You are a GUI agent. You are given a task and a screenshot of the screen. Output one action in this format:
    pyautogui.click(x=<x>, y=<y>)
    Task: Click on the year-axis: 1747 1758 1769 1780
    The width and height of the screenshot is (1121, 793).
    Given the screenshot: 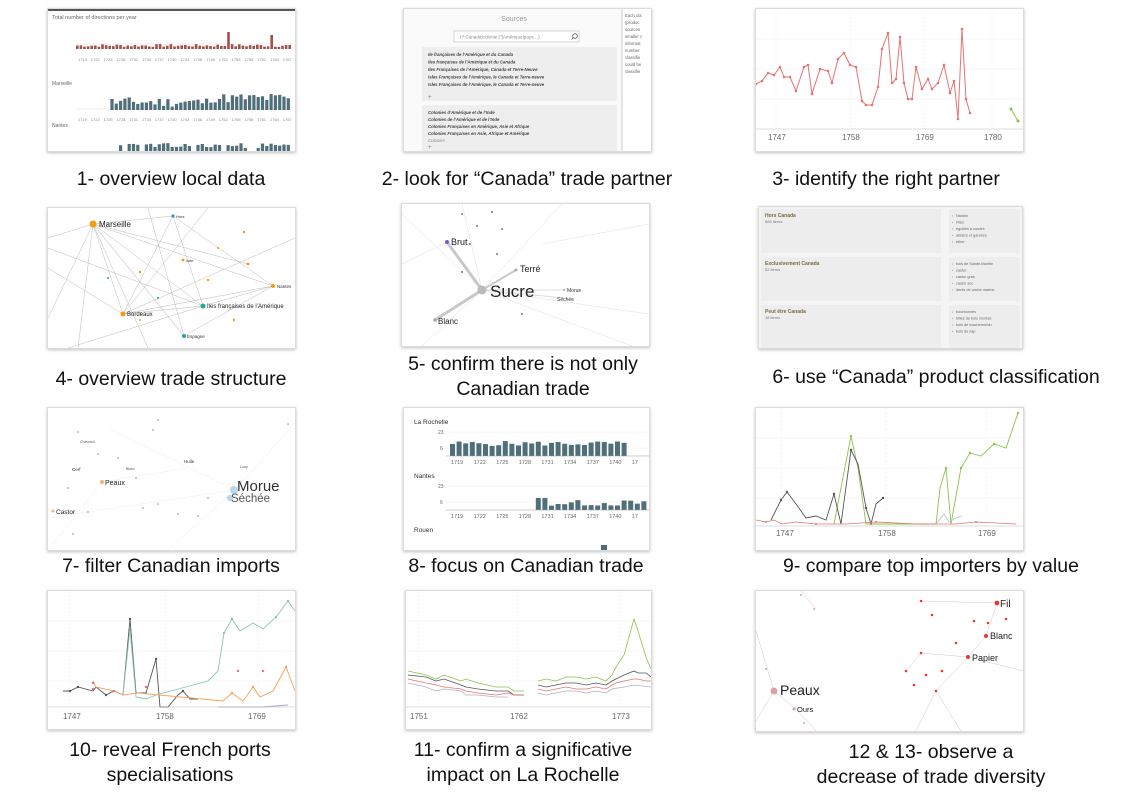 What is the action you would take?
    pyautogui.click(x=885, y=137)
    